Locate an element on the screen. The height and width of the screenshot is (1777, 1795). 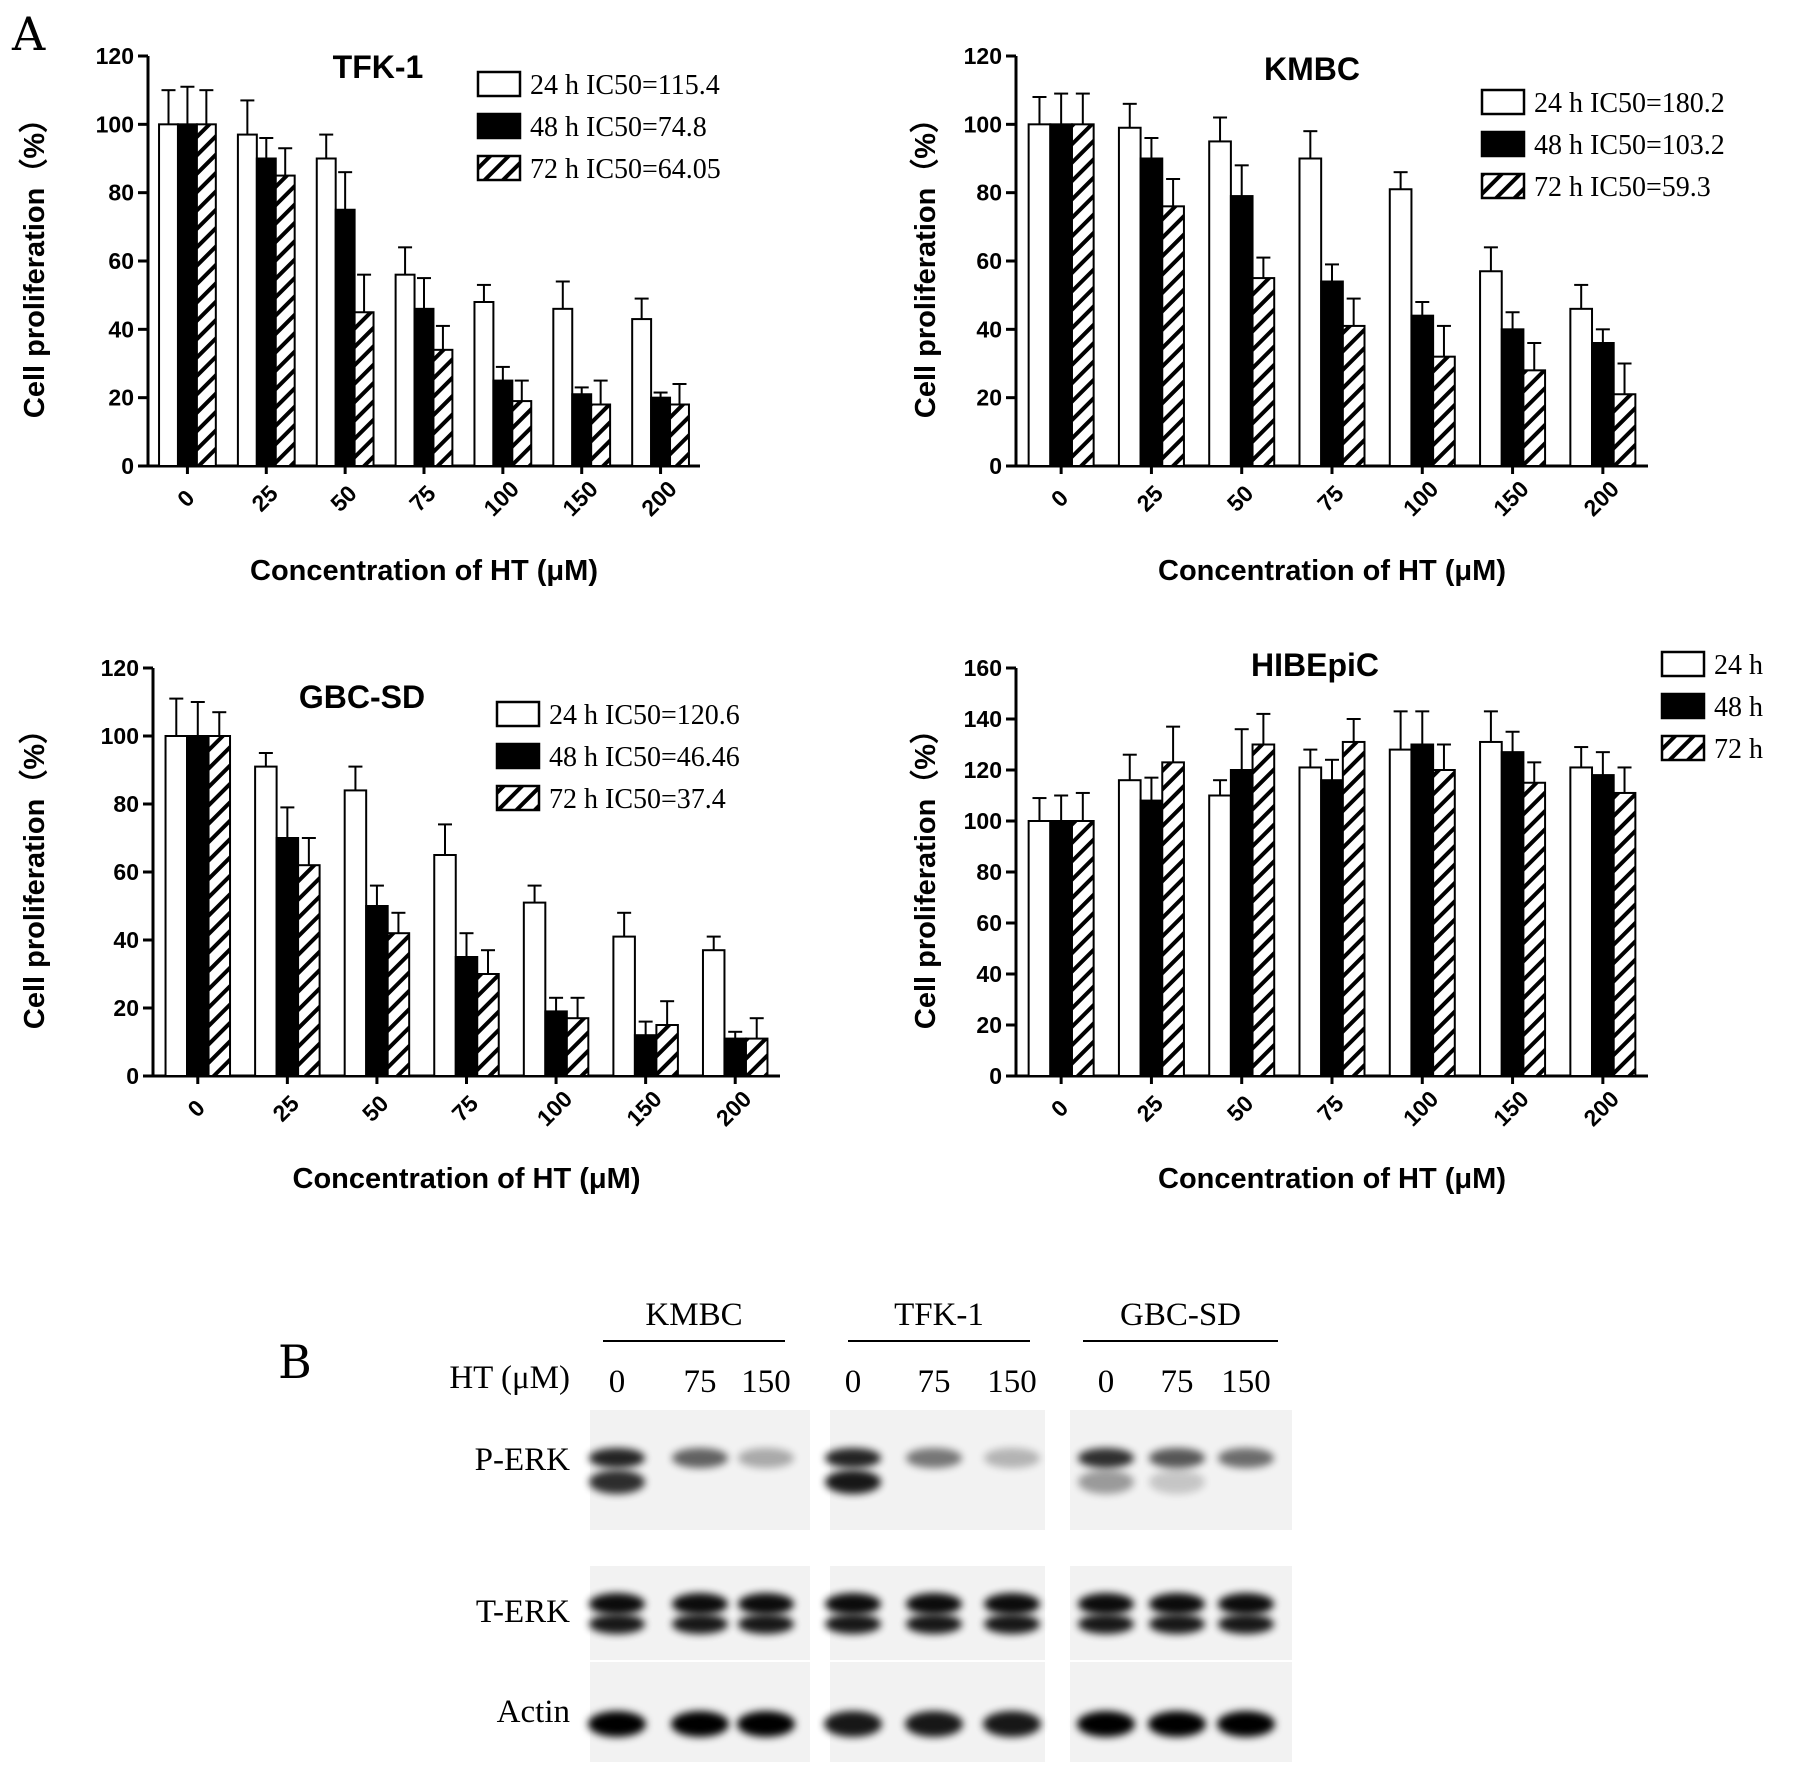
x-tick-label: 50 is located at coordinates (1240, 498).